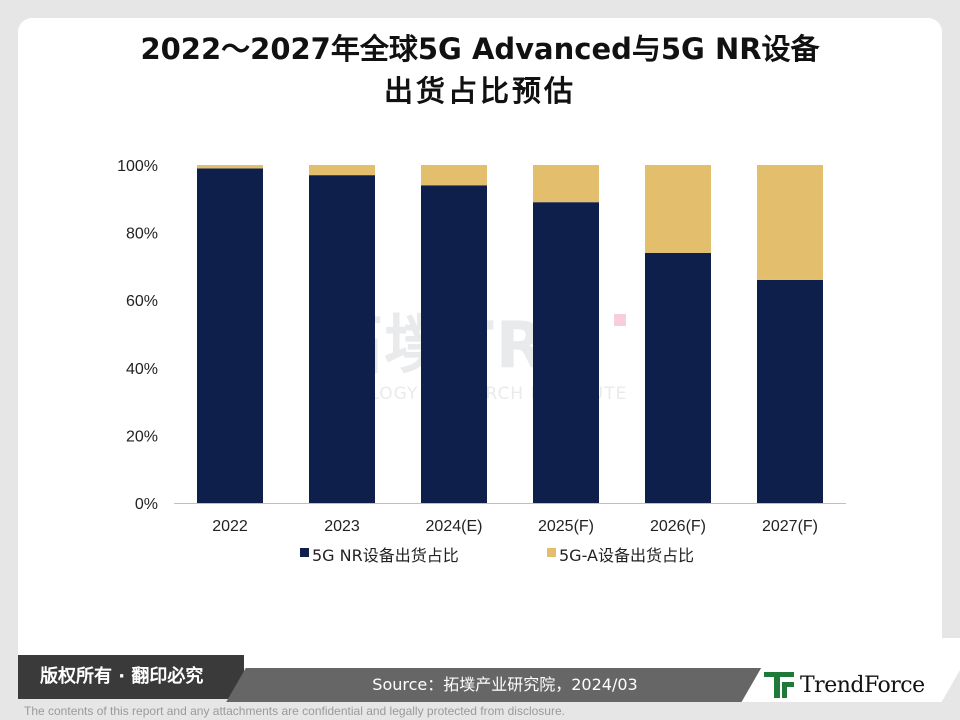 Image resolution: width=960 pixels, height=720 pixels. I want to click on y-tick-label: 0%, so click(146, 504).